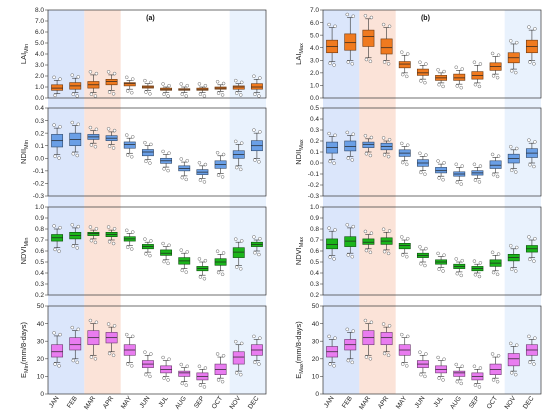 The image size is (550, 413). Describe the element at coordinates (157, 251) in the screenshot. I see `subplot-frame` at that location.